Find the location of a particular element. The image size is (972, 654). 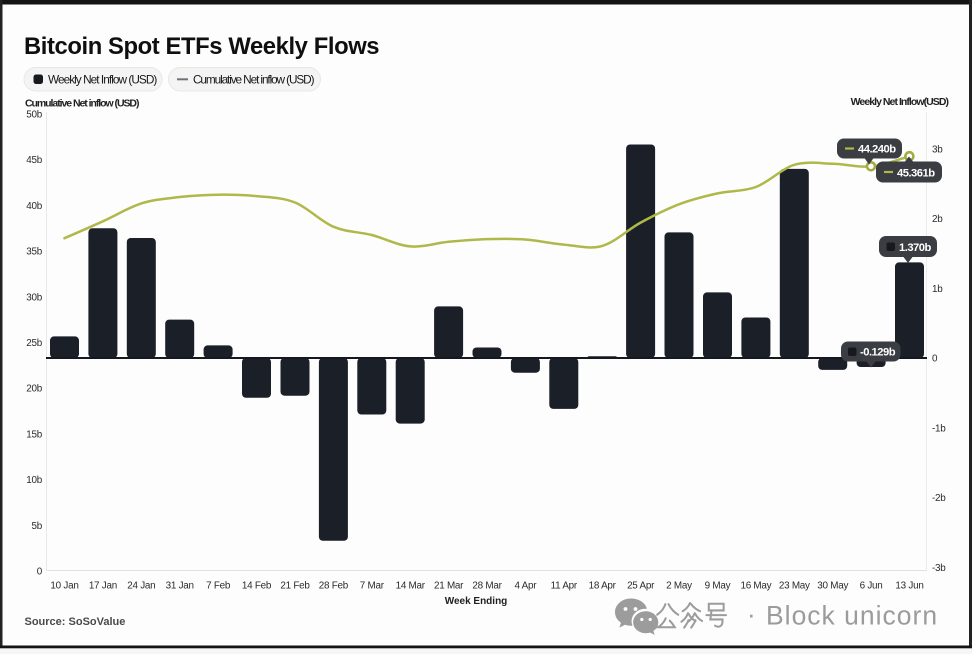

svg-text: -2b is located at coordinates (939, 498).